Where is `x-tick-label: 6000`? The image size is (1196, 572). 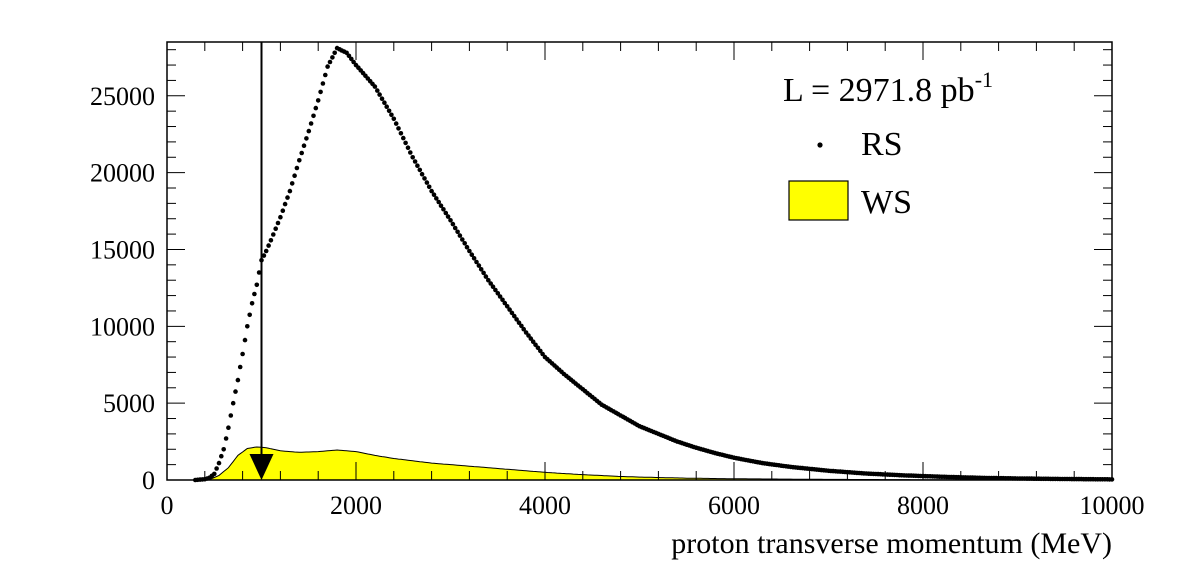
x-tick-label: 6000 is located at coordinates (734, 505).